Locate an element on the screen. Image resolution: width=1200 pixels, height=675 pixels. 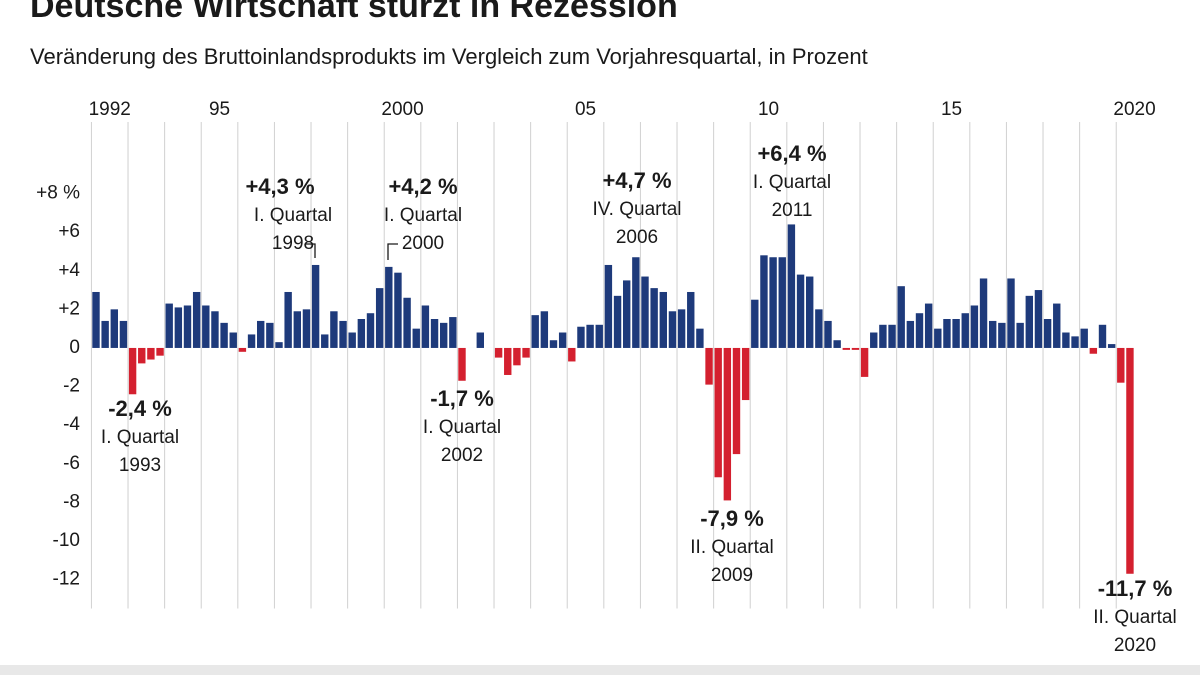
y-tick-label: +4 is located at coordinates (69, 270).